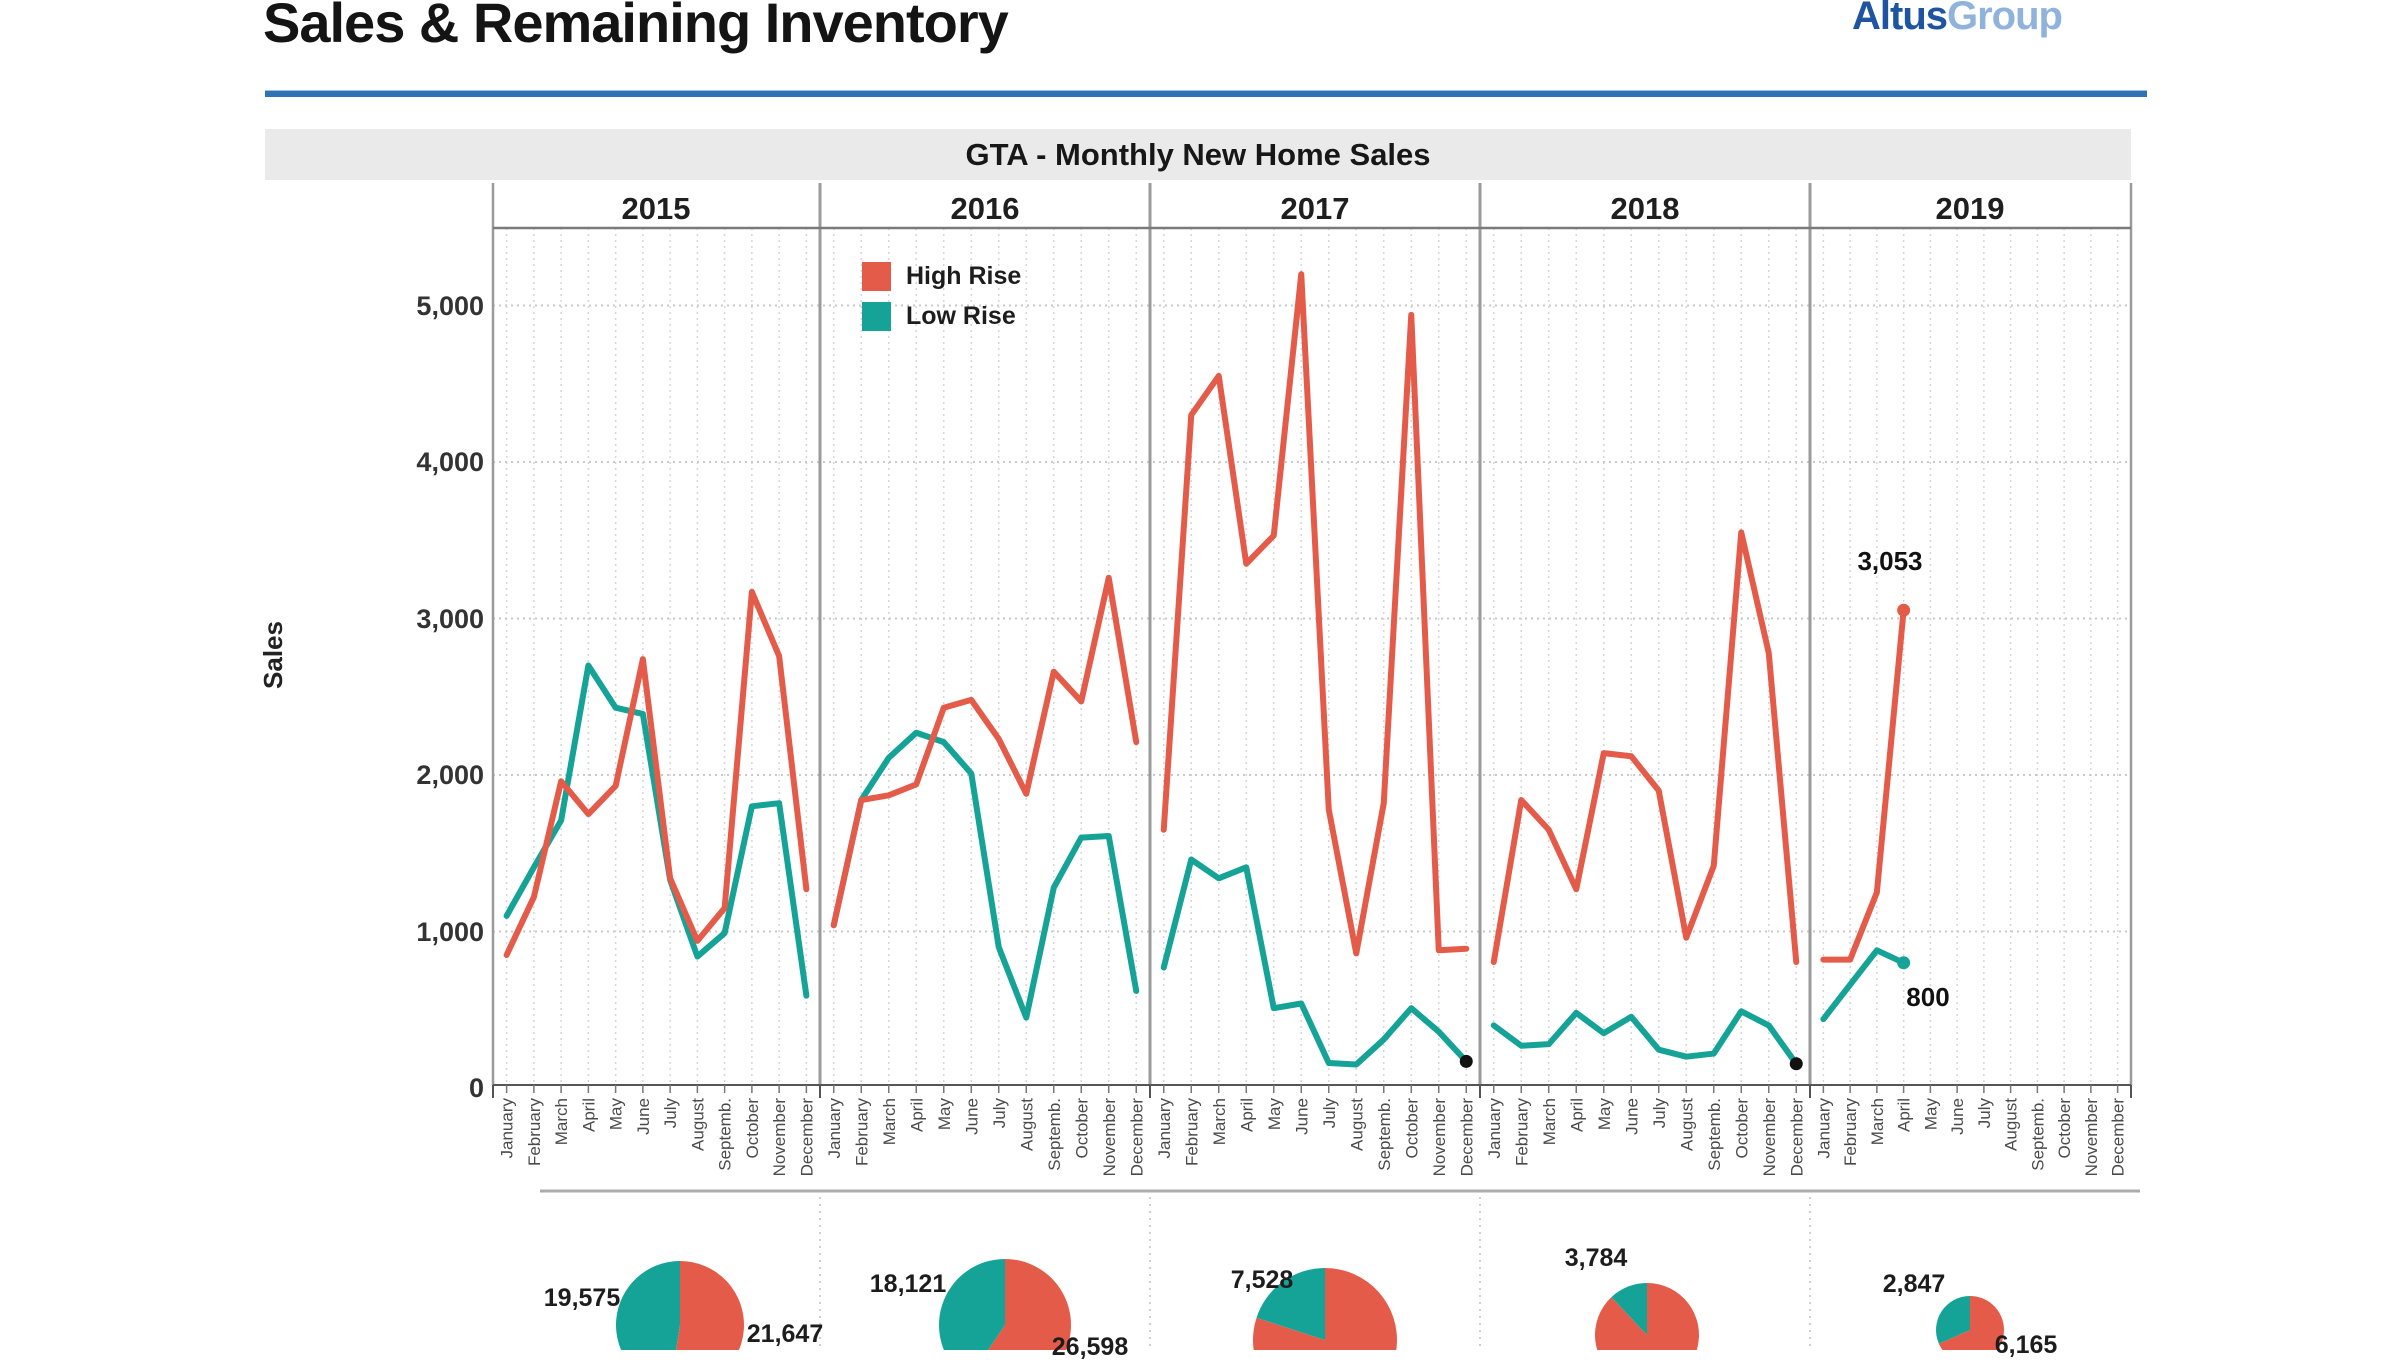 The image size is (2400, 1362). I want to click on pie-label-2016-high: 26,598, so click(1090, 1347).